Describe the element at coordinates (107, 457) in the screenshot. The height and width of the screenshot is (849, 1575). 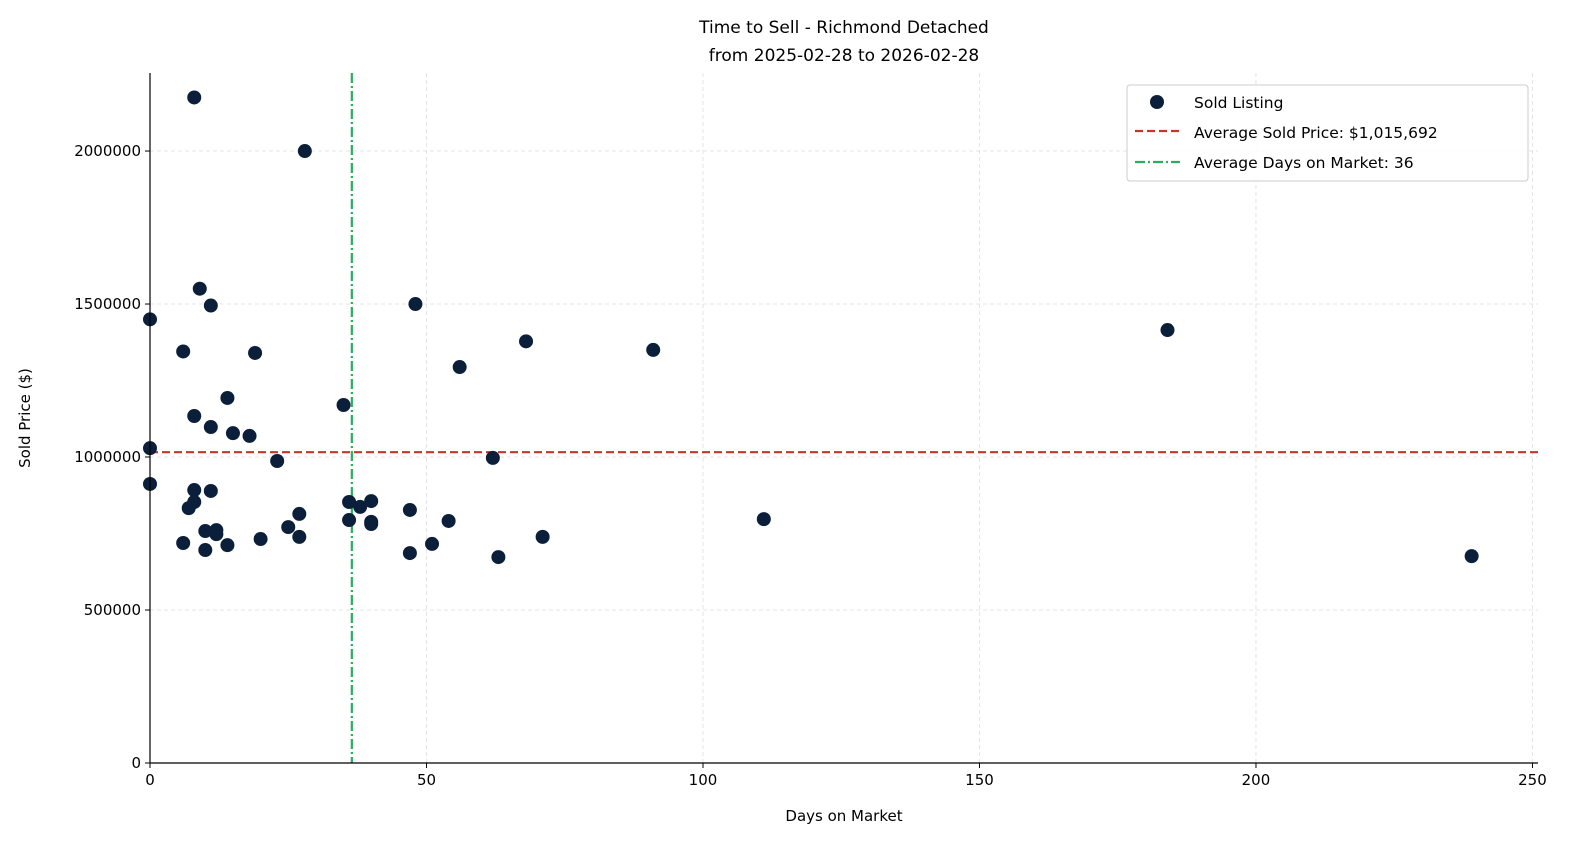
I see `y-tick-label: 1000000` at that location.